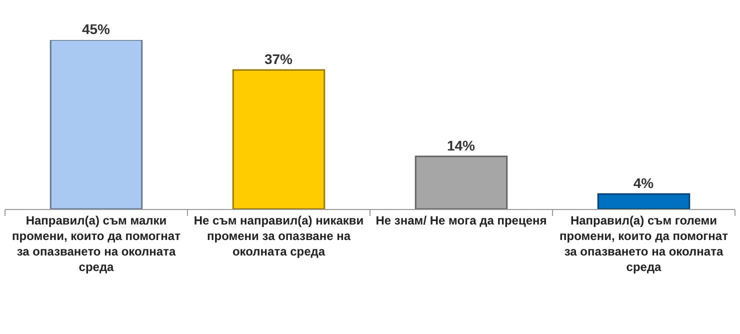 The height and width of the screenshot is (334, 740). Describe the element at coordinates (461, 220) in the screenshot. I see `x-tick-label: Не знам/ Не мога да преценя` at that location.